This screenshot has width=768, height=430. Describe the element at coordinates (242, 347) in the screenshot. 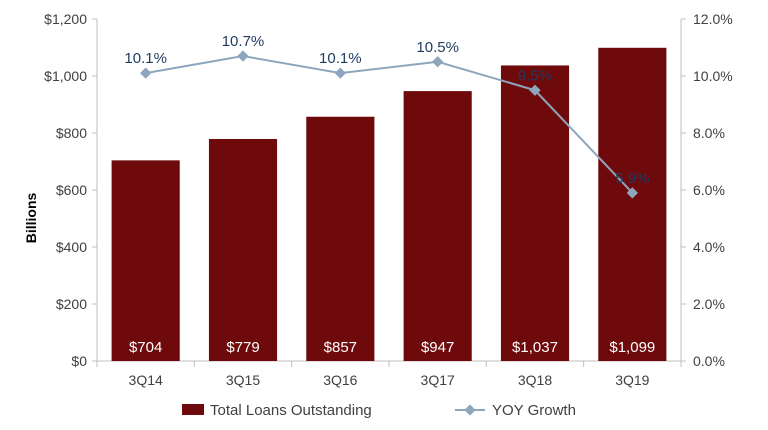

I see `bar-data-label: $779` at that location.